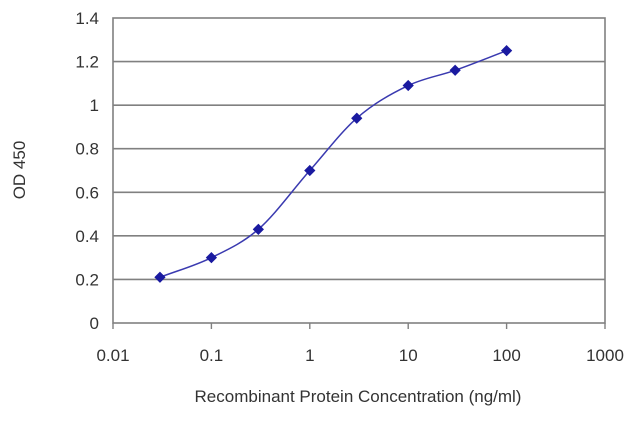 This screenshot has width=640, height=427. Describe the element at coordinates (87, 192) in the screenshot. I see `y-tick-label: 0.6` at that location.